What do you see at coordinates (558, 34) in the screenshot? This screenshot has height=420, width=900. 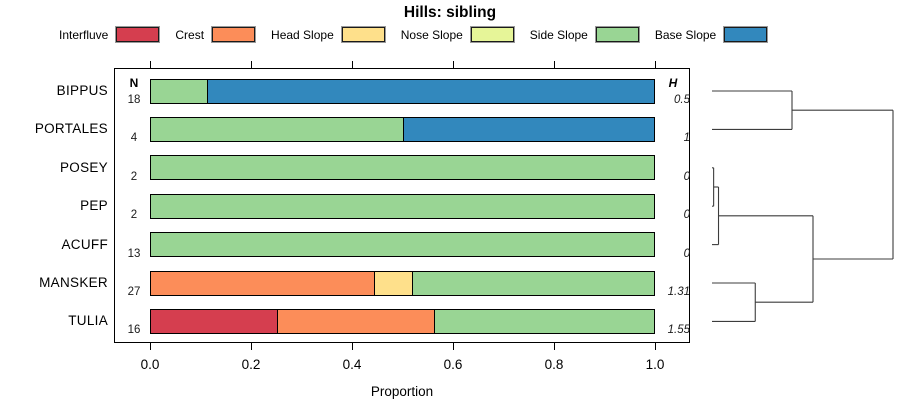 I see `legend-label: Side Slope` at bounding box center [558, 34].